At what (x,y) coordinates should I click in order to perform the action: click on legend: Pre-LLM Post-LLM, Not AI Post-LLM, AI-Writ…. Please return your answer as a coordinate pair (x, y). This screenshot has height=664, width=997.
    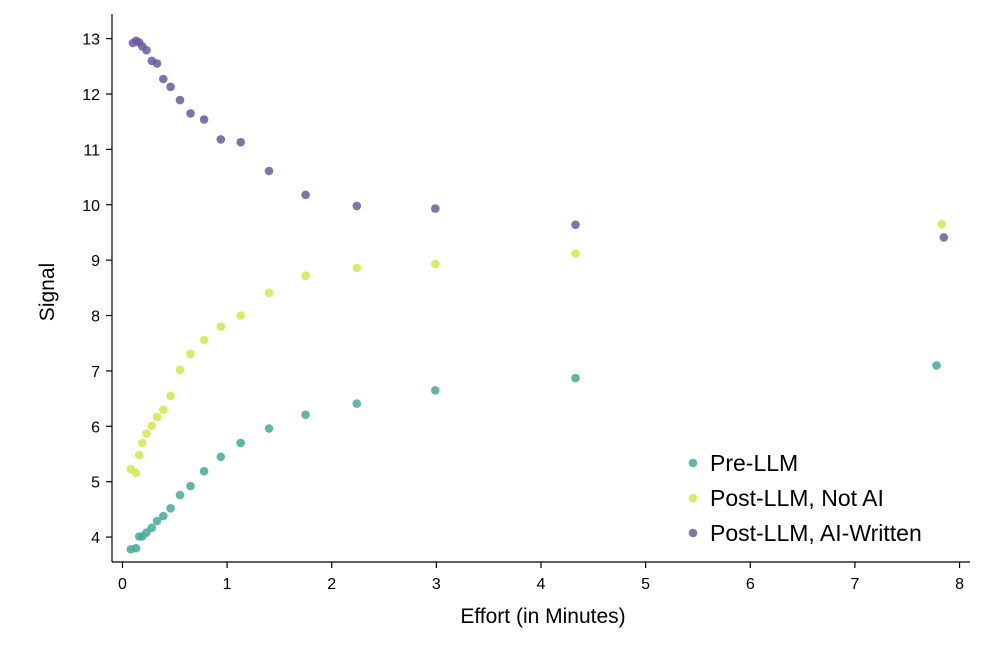
    Looking at the image, I should click on (805, 498).